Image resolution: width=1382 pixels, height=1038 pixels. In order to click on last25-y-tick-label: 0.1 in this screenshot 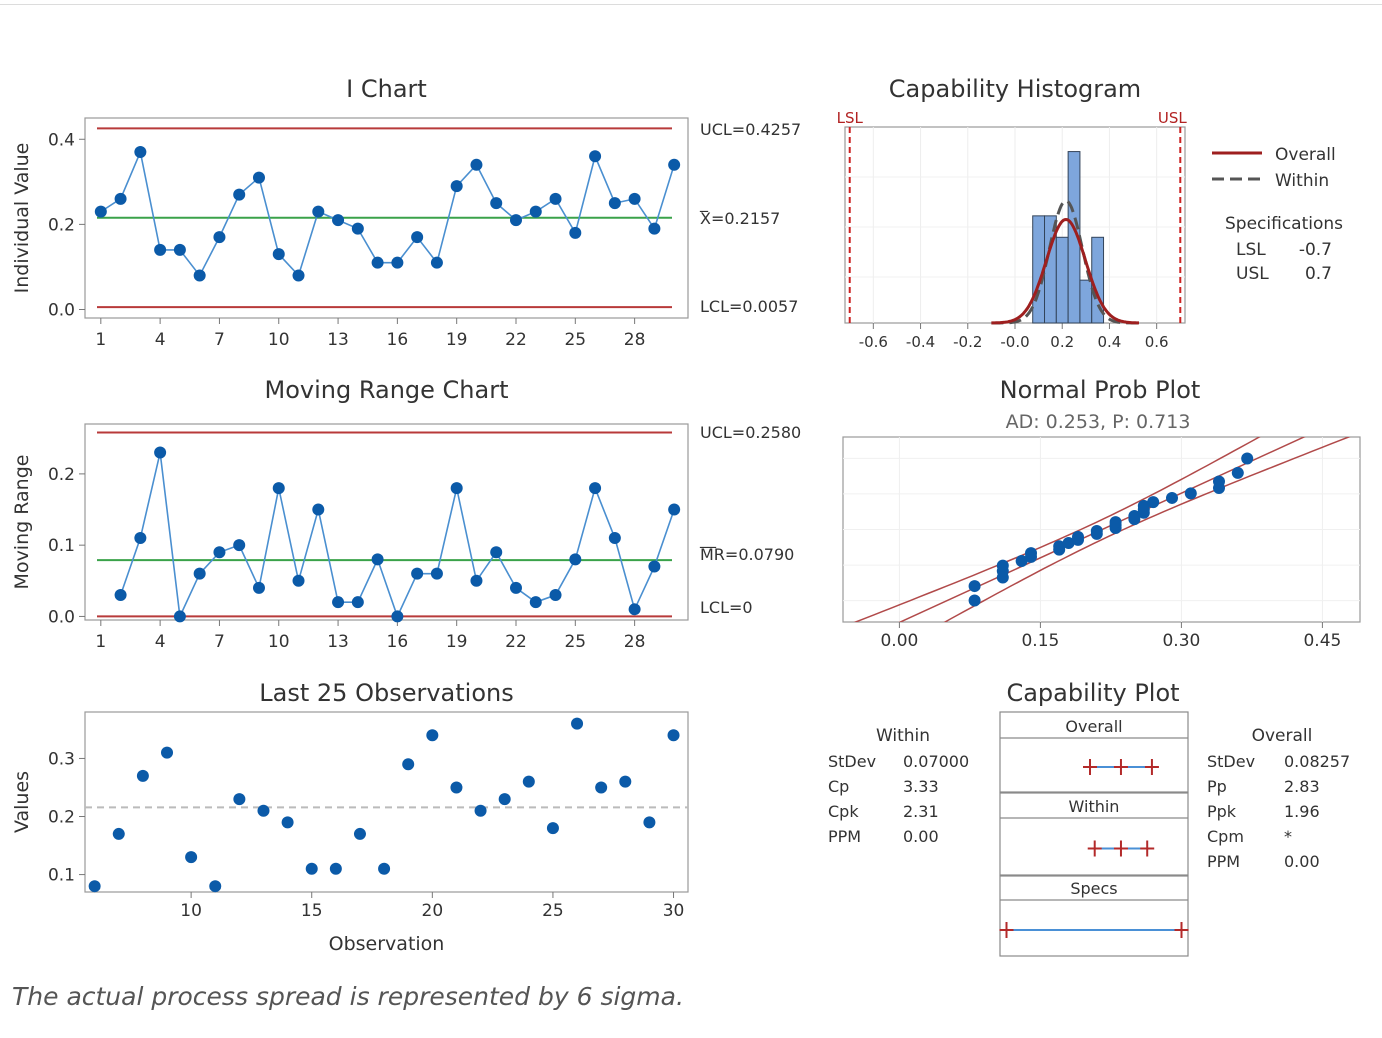, I will do `click(61, 876)`.